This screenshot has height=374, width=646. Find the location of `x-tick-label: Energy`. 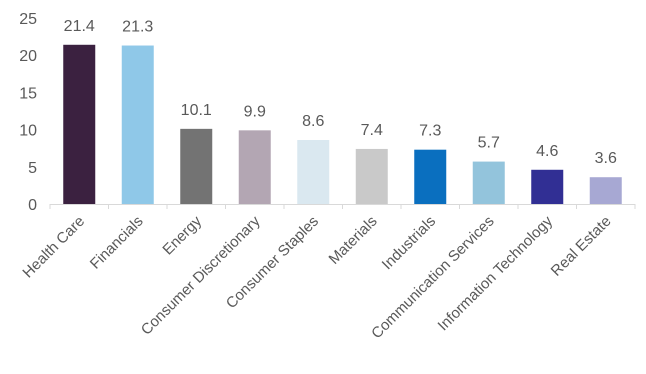

x-tick-label: Energy is located at coordinates (182, 235).